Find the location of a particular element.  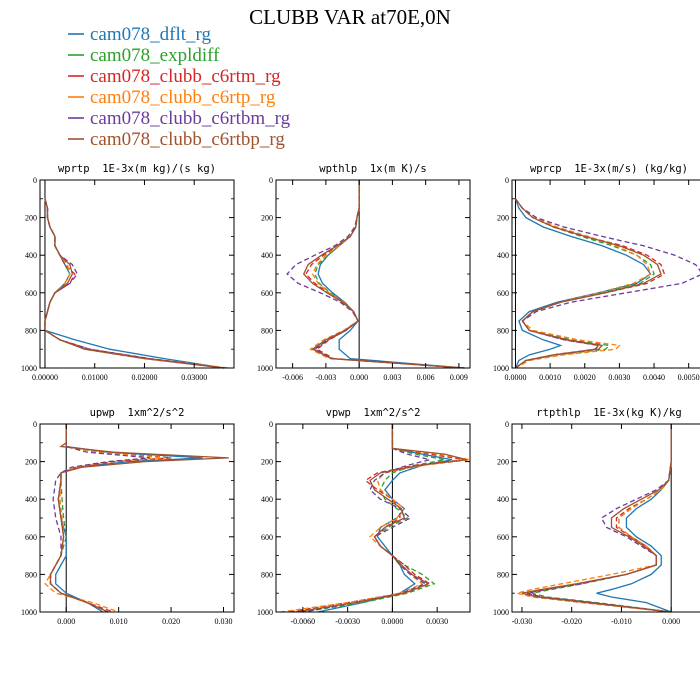

x-tick-label: -0.010 is located at coordinates (621, 621).